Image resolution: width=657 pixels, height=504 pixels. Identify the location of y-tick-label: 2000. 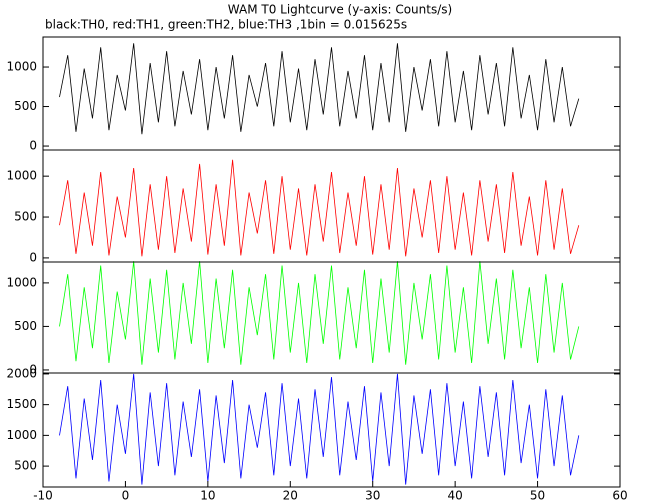
(21, 373).